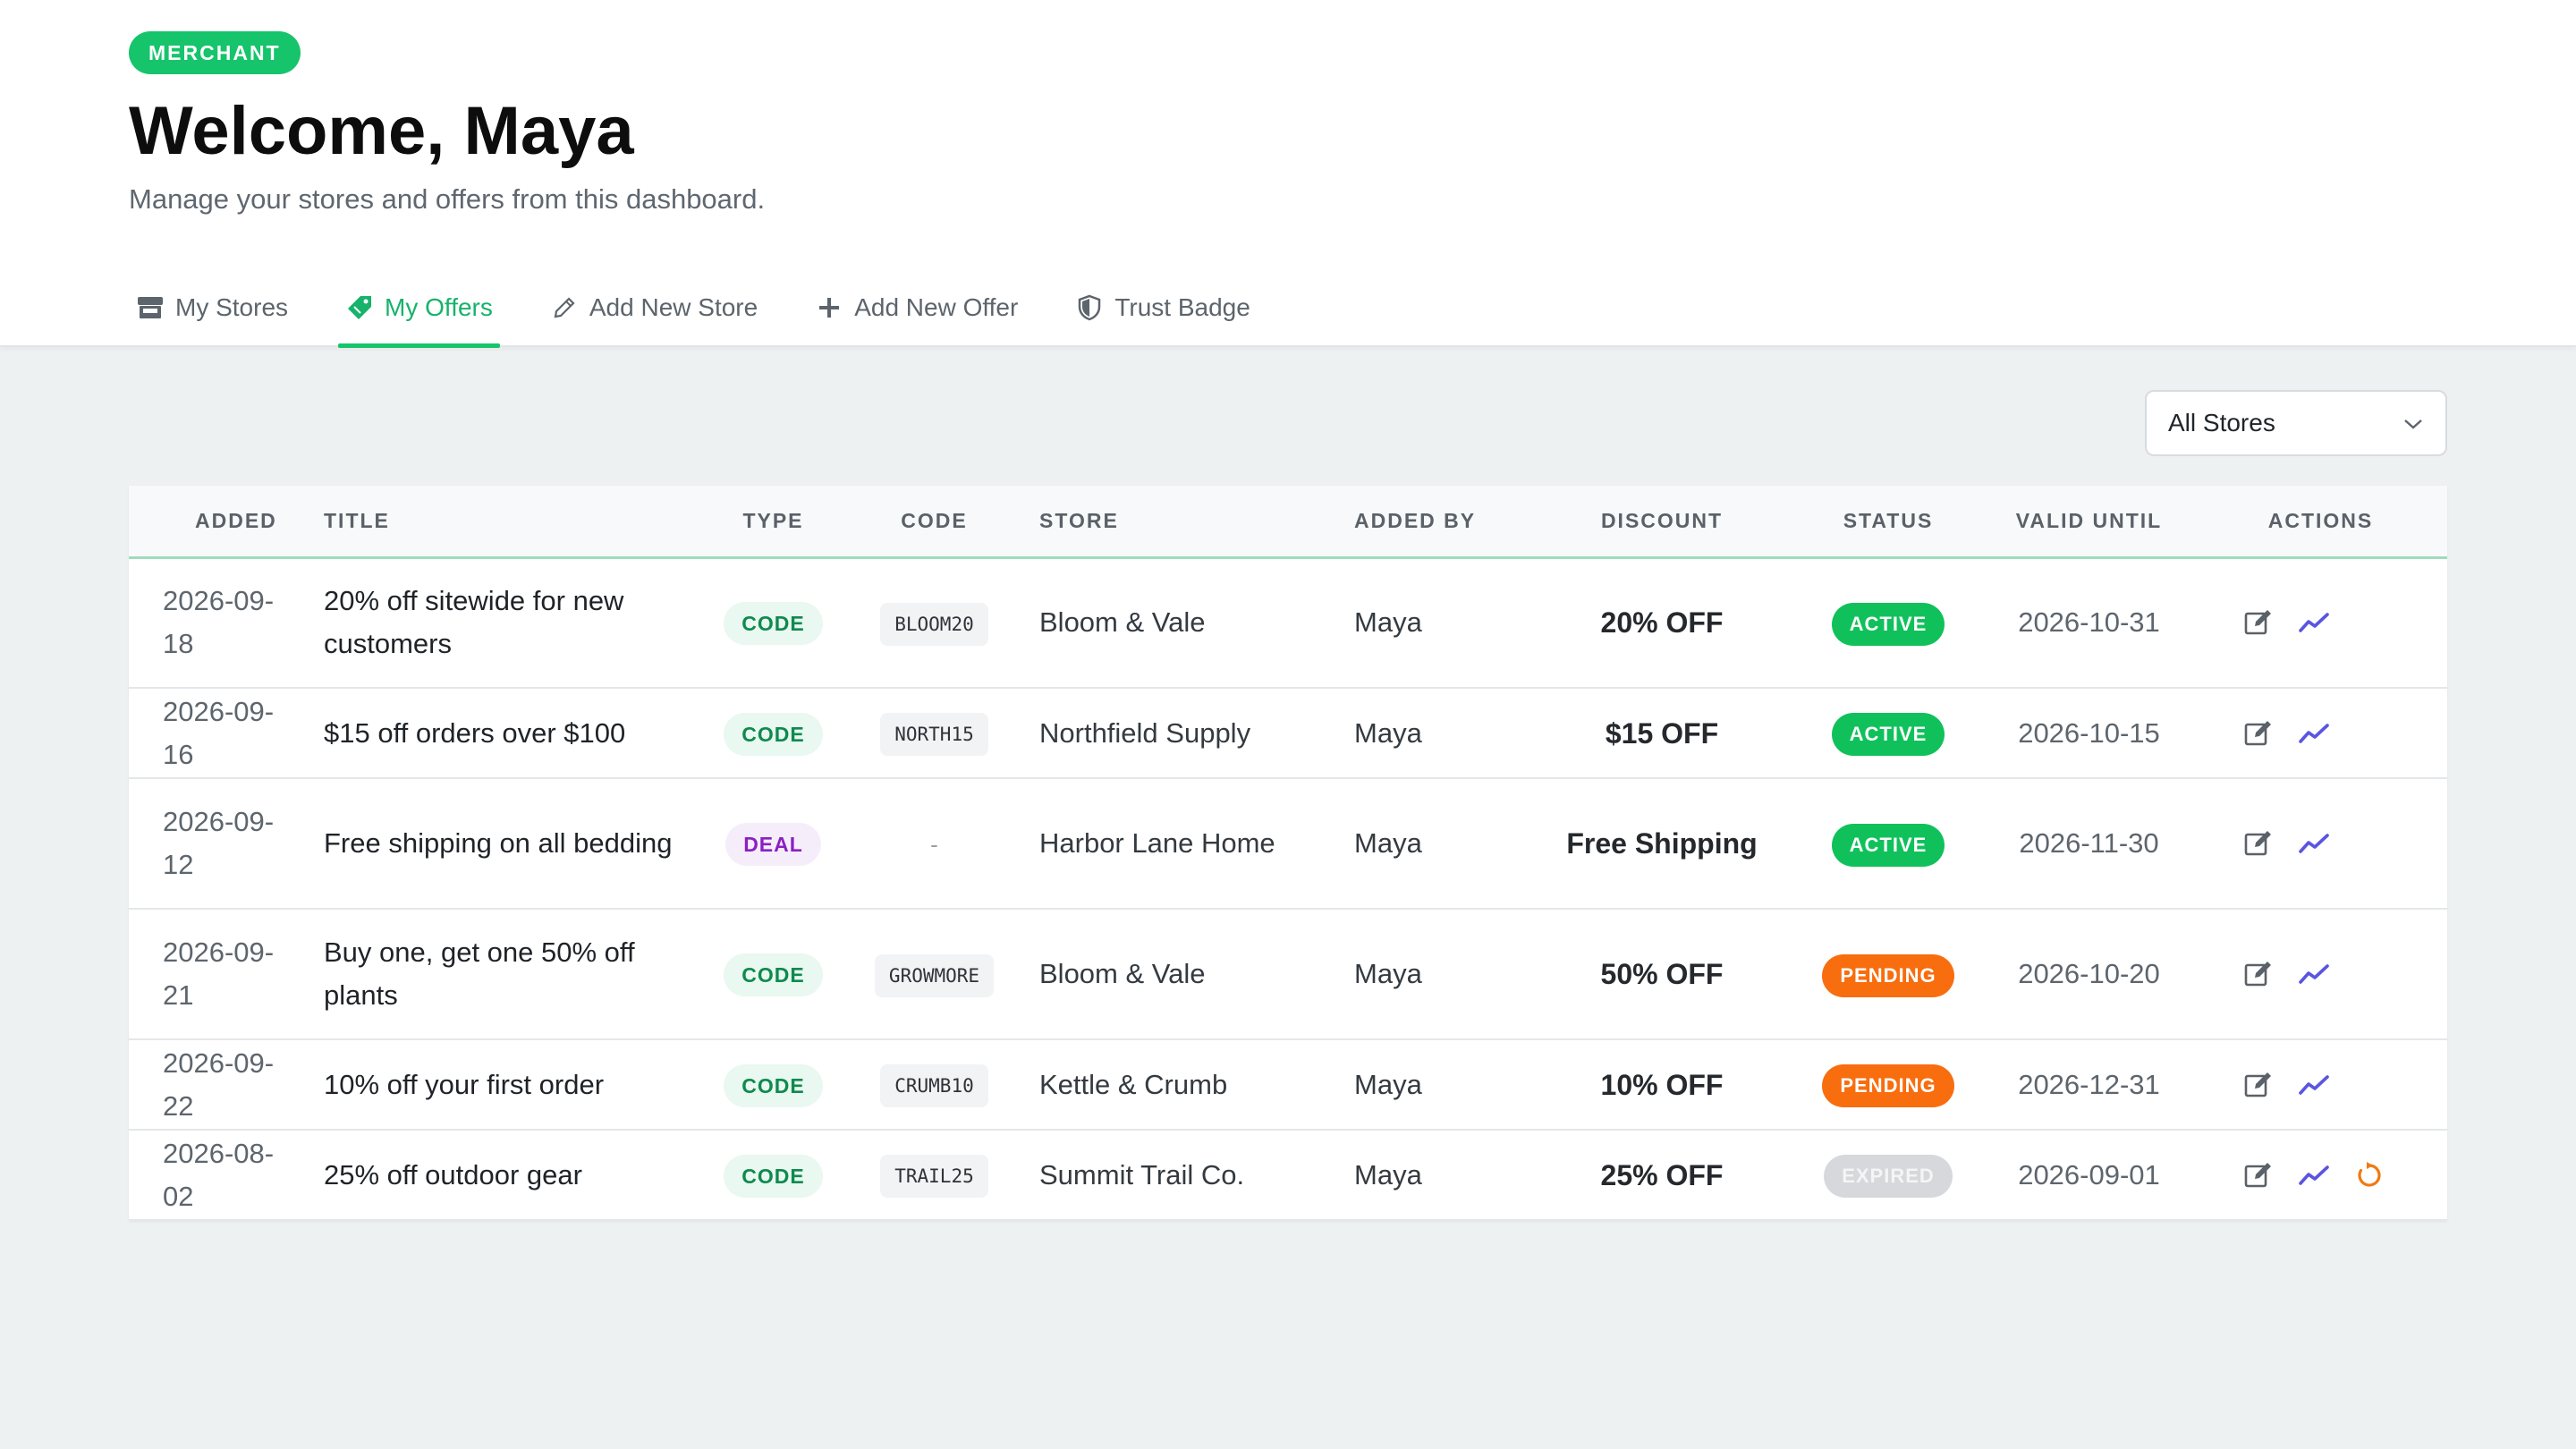 This screenshot has width=2576, height=1449. I want to click on type-badge: DEAL, so click(773, 844).